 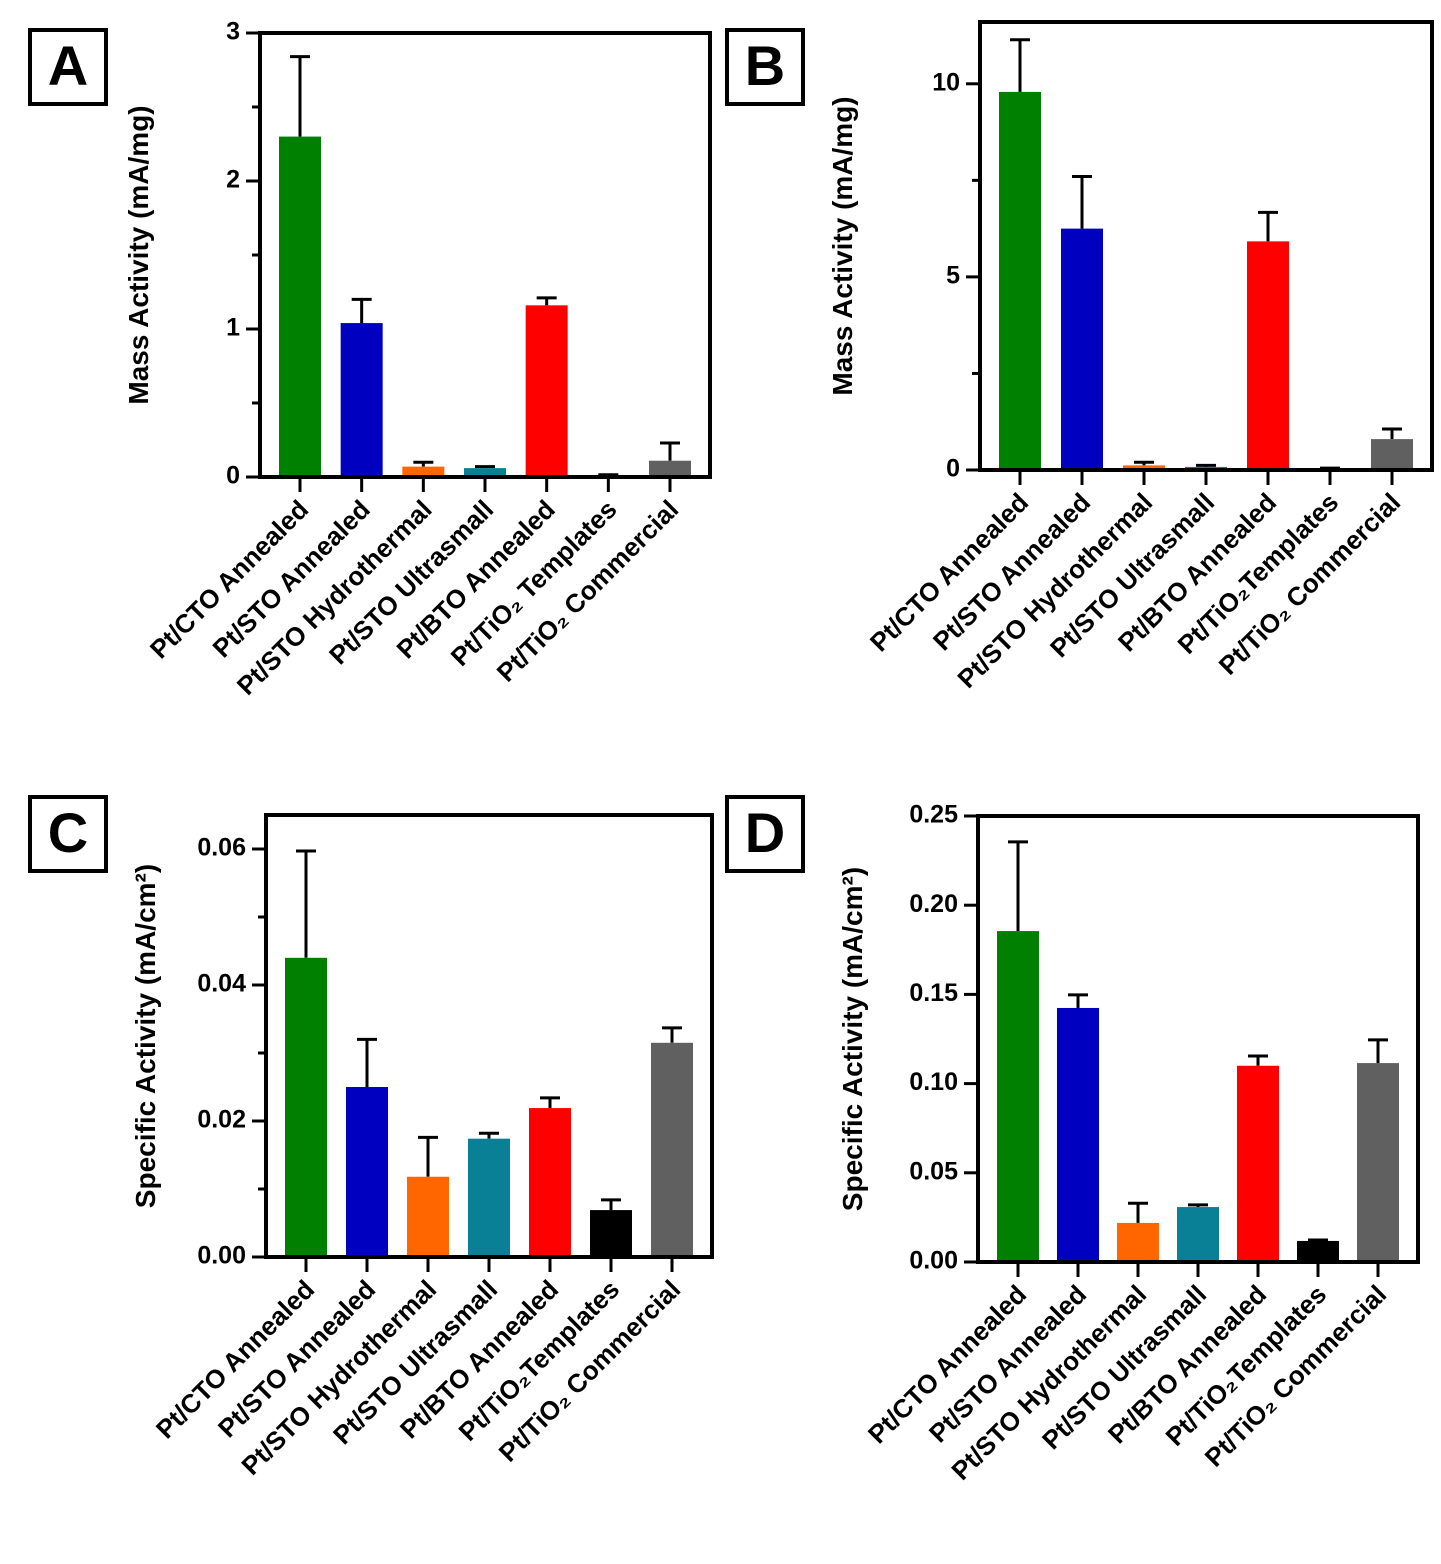 I want to click on y-tick-label: 3, so click(x=233, y=32).